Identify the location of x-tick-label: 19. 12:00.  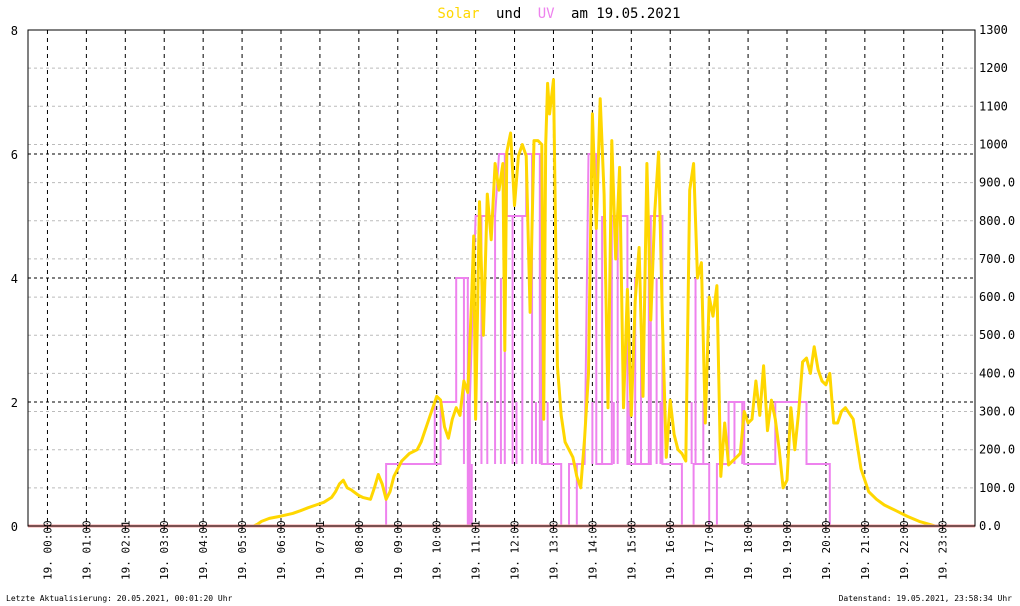
(515, 550).